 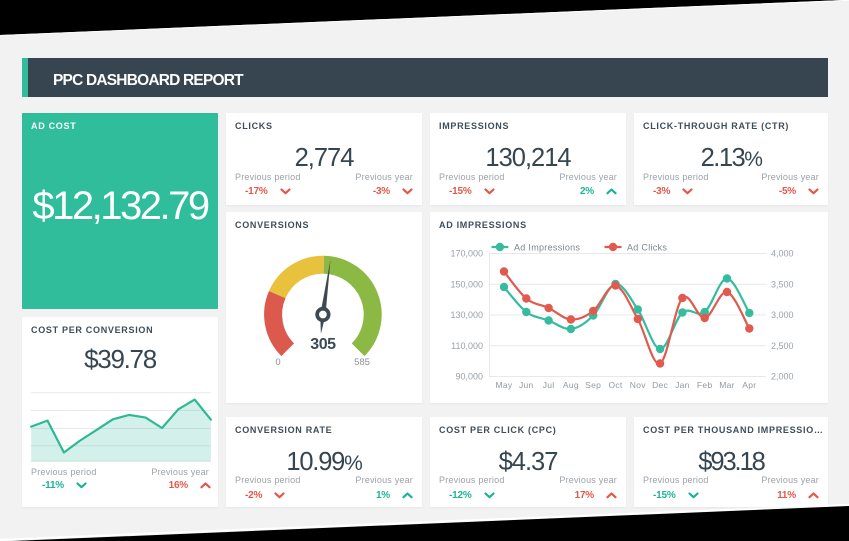 What do you see at coordinates (547, 248) in the screenshot?
I see `svg-text: Ad Impressions` at bounding box center [547, 248].